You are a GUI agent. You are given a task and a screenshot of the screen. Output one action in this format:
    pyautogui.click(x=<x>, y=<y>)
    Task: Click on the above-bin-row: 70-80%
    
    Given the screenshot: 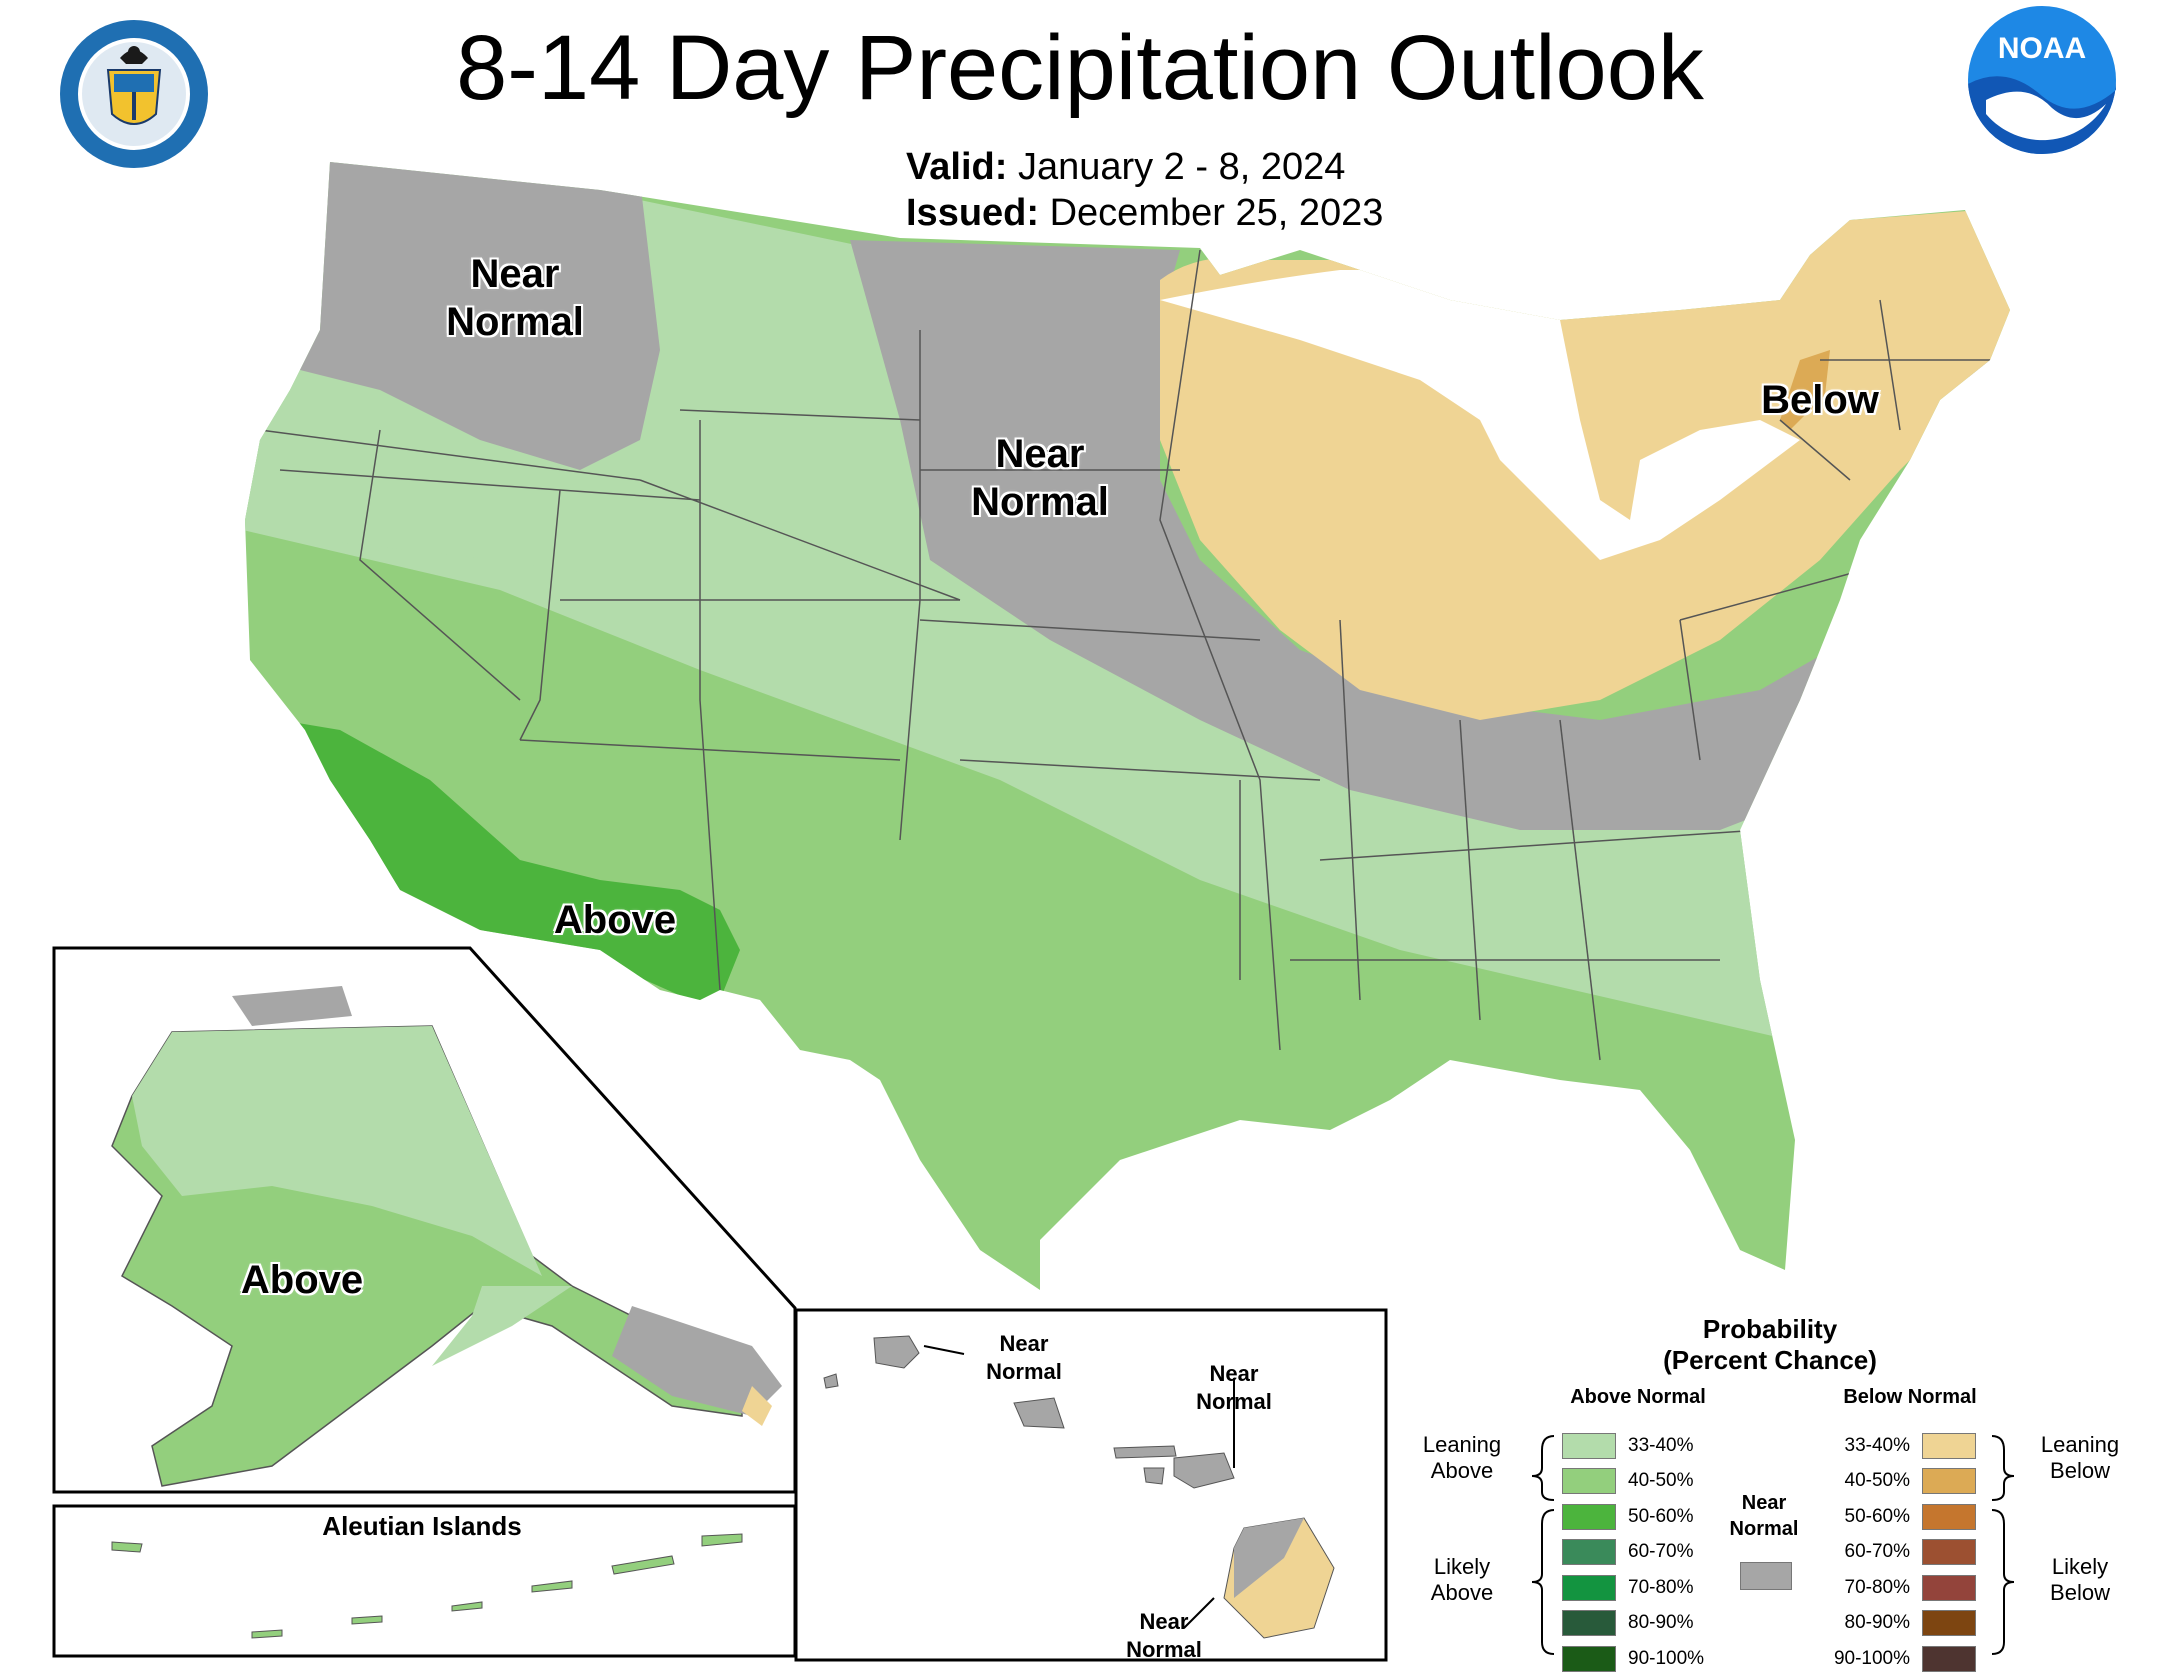 What is the action you would take?
    pyautogui.click(x=1640, y=1588)
    